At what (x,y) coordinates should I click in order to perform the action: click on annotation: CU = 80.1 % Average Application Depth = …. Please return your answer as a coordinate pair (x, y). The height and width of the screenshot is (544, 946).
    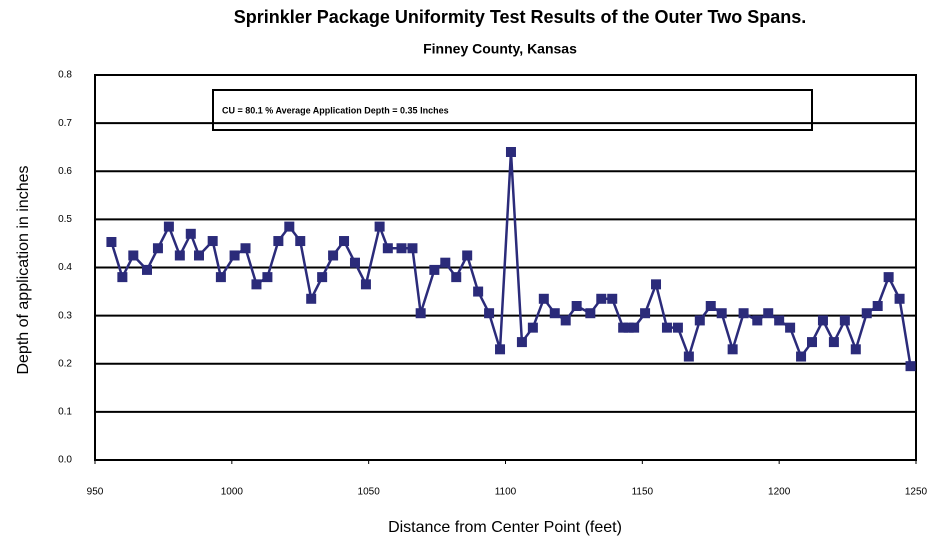
    Looking at the image, I should click on (335, 110).